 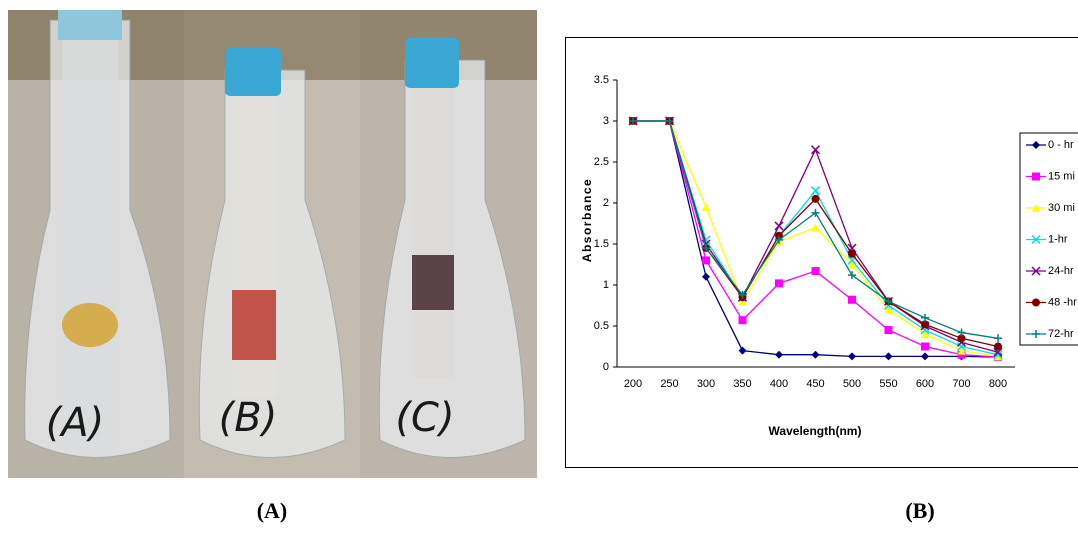 What do you see at coordinates (888, 384) in the screenshot?
I see `x-tick-label: 550` at bounding box center [888, 384].